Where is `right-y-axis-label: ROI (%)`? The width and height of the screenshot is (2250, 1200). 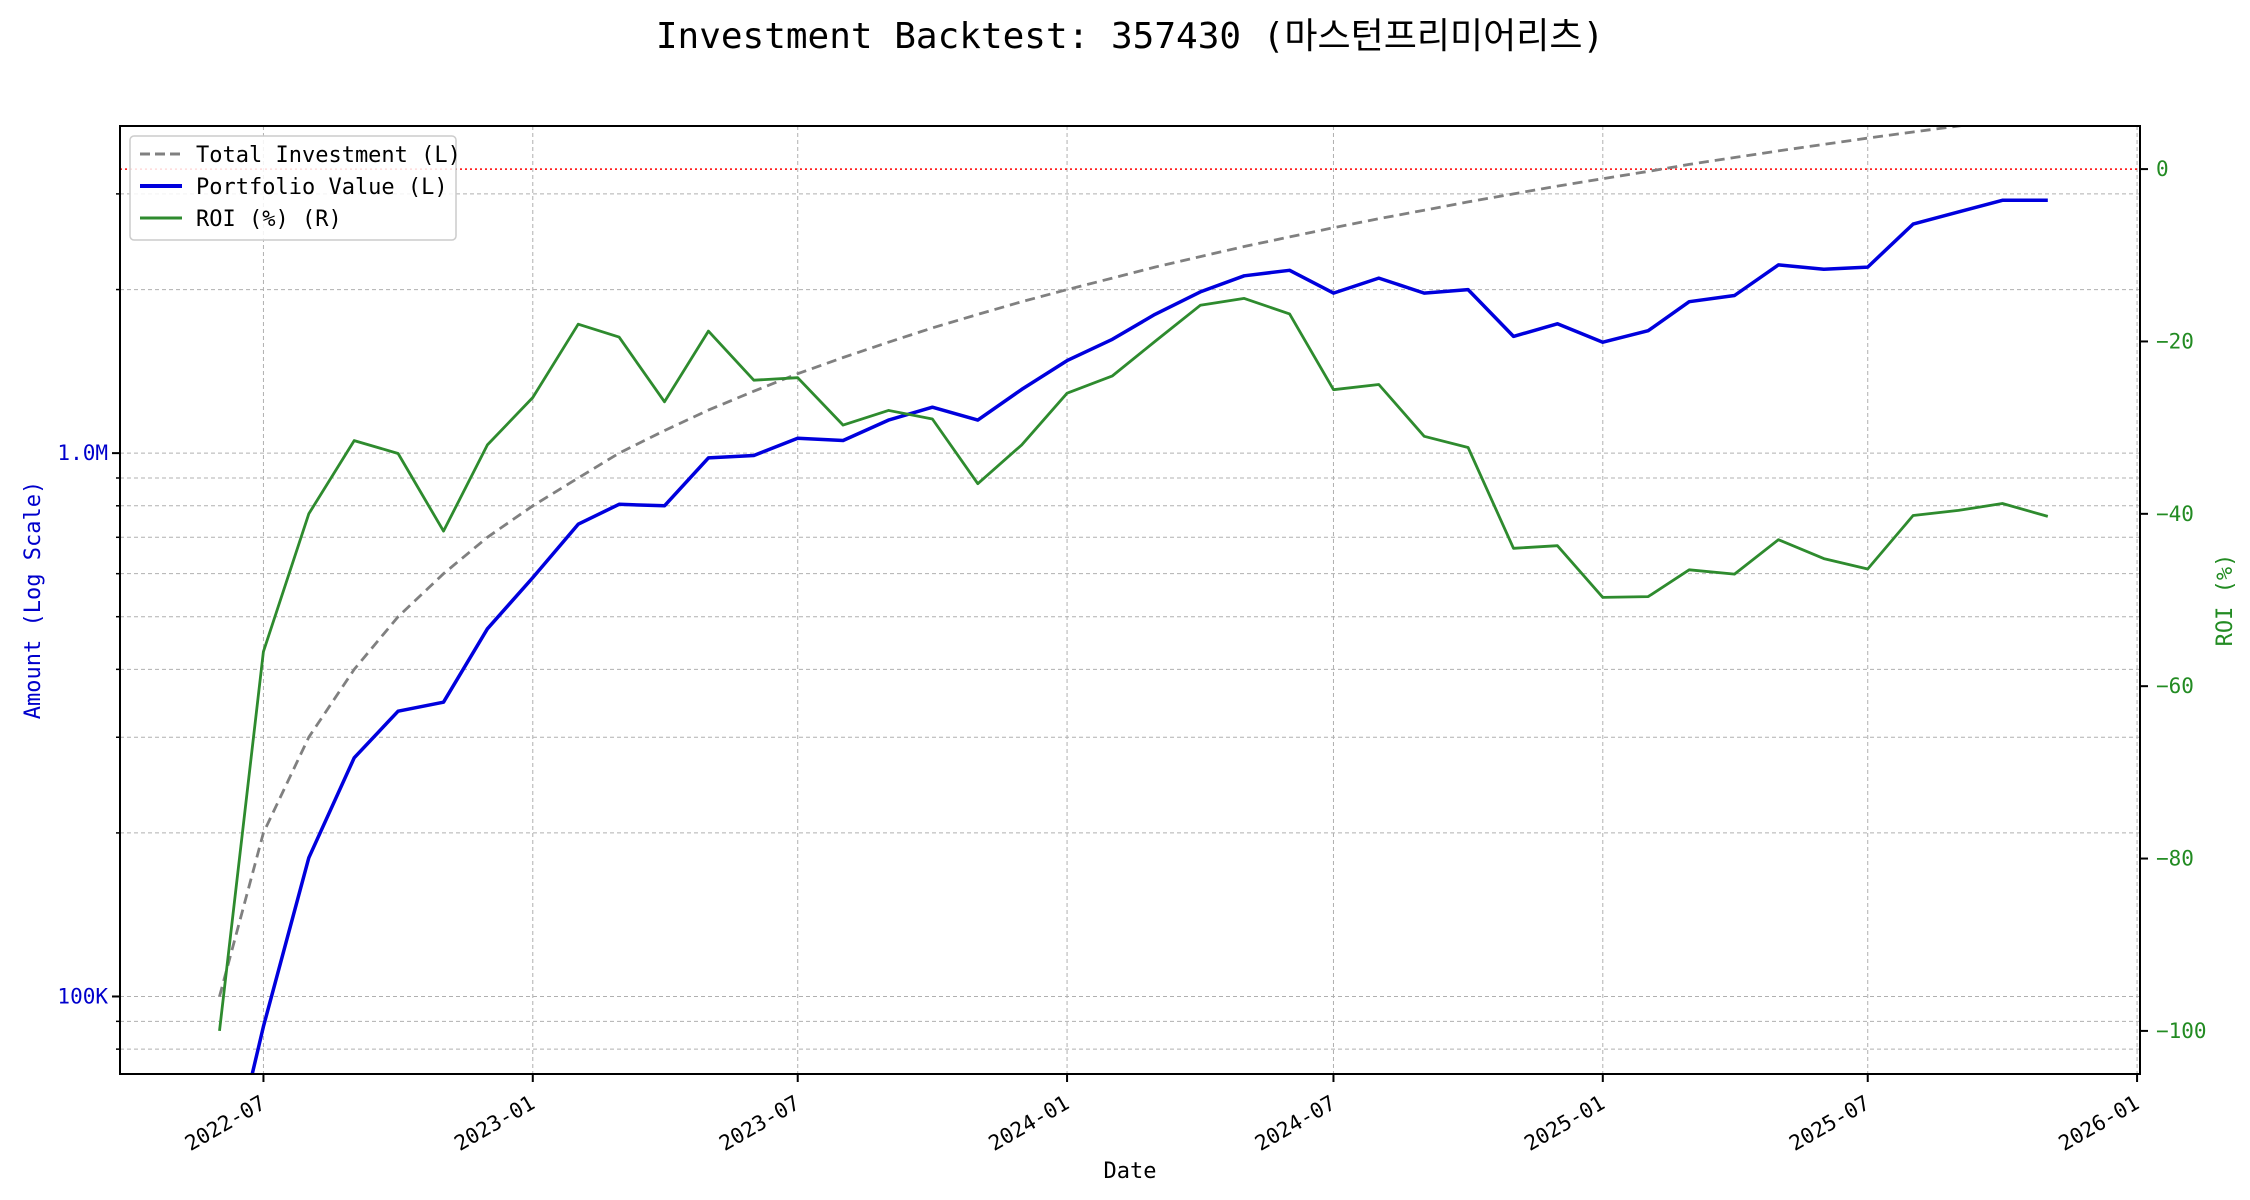 right-y-axis-label: ROI (%) is located at coordinates (2225, 600).